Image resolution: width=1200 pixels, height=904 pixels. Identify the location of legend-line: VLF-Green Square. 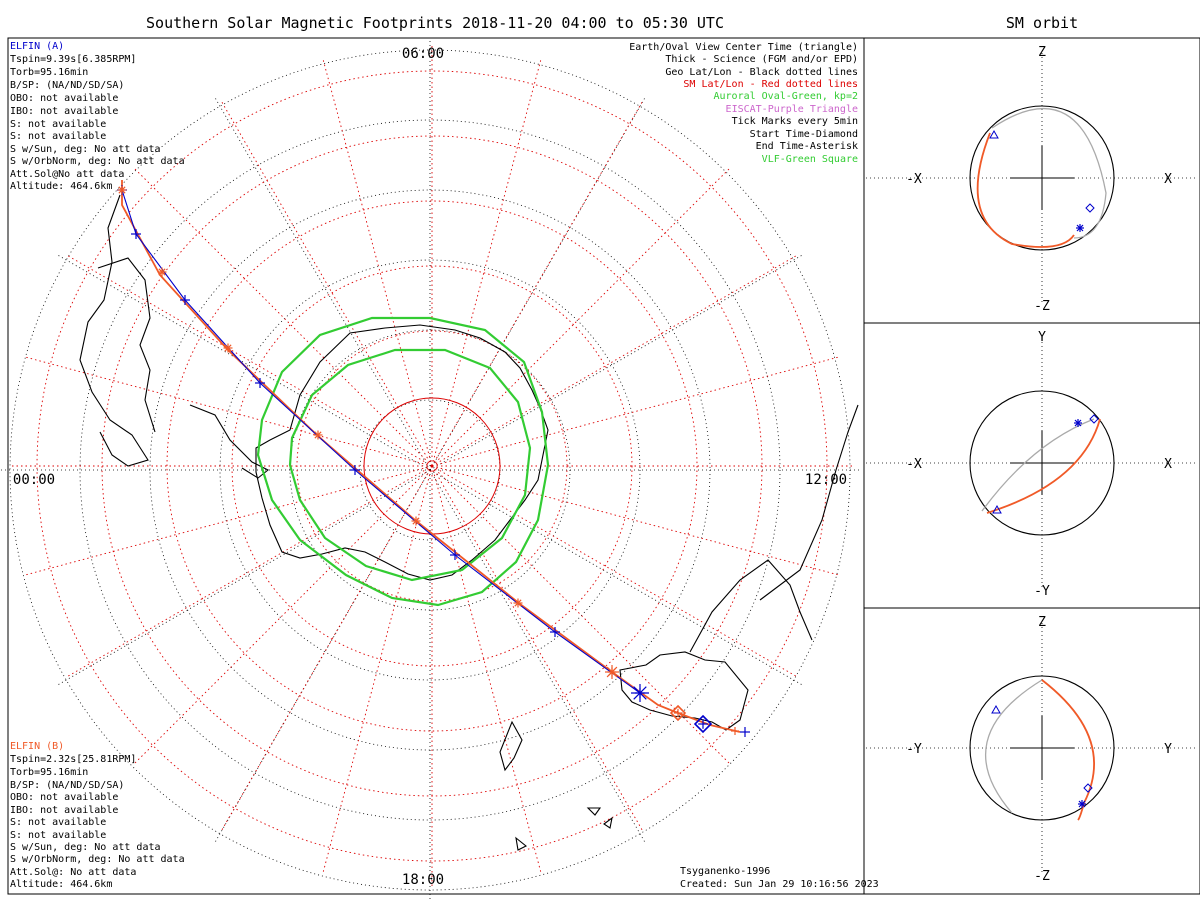
(810, 159).